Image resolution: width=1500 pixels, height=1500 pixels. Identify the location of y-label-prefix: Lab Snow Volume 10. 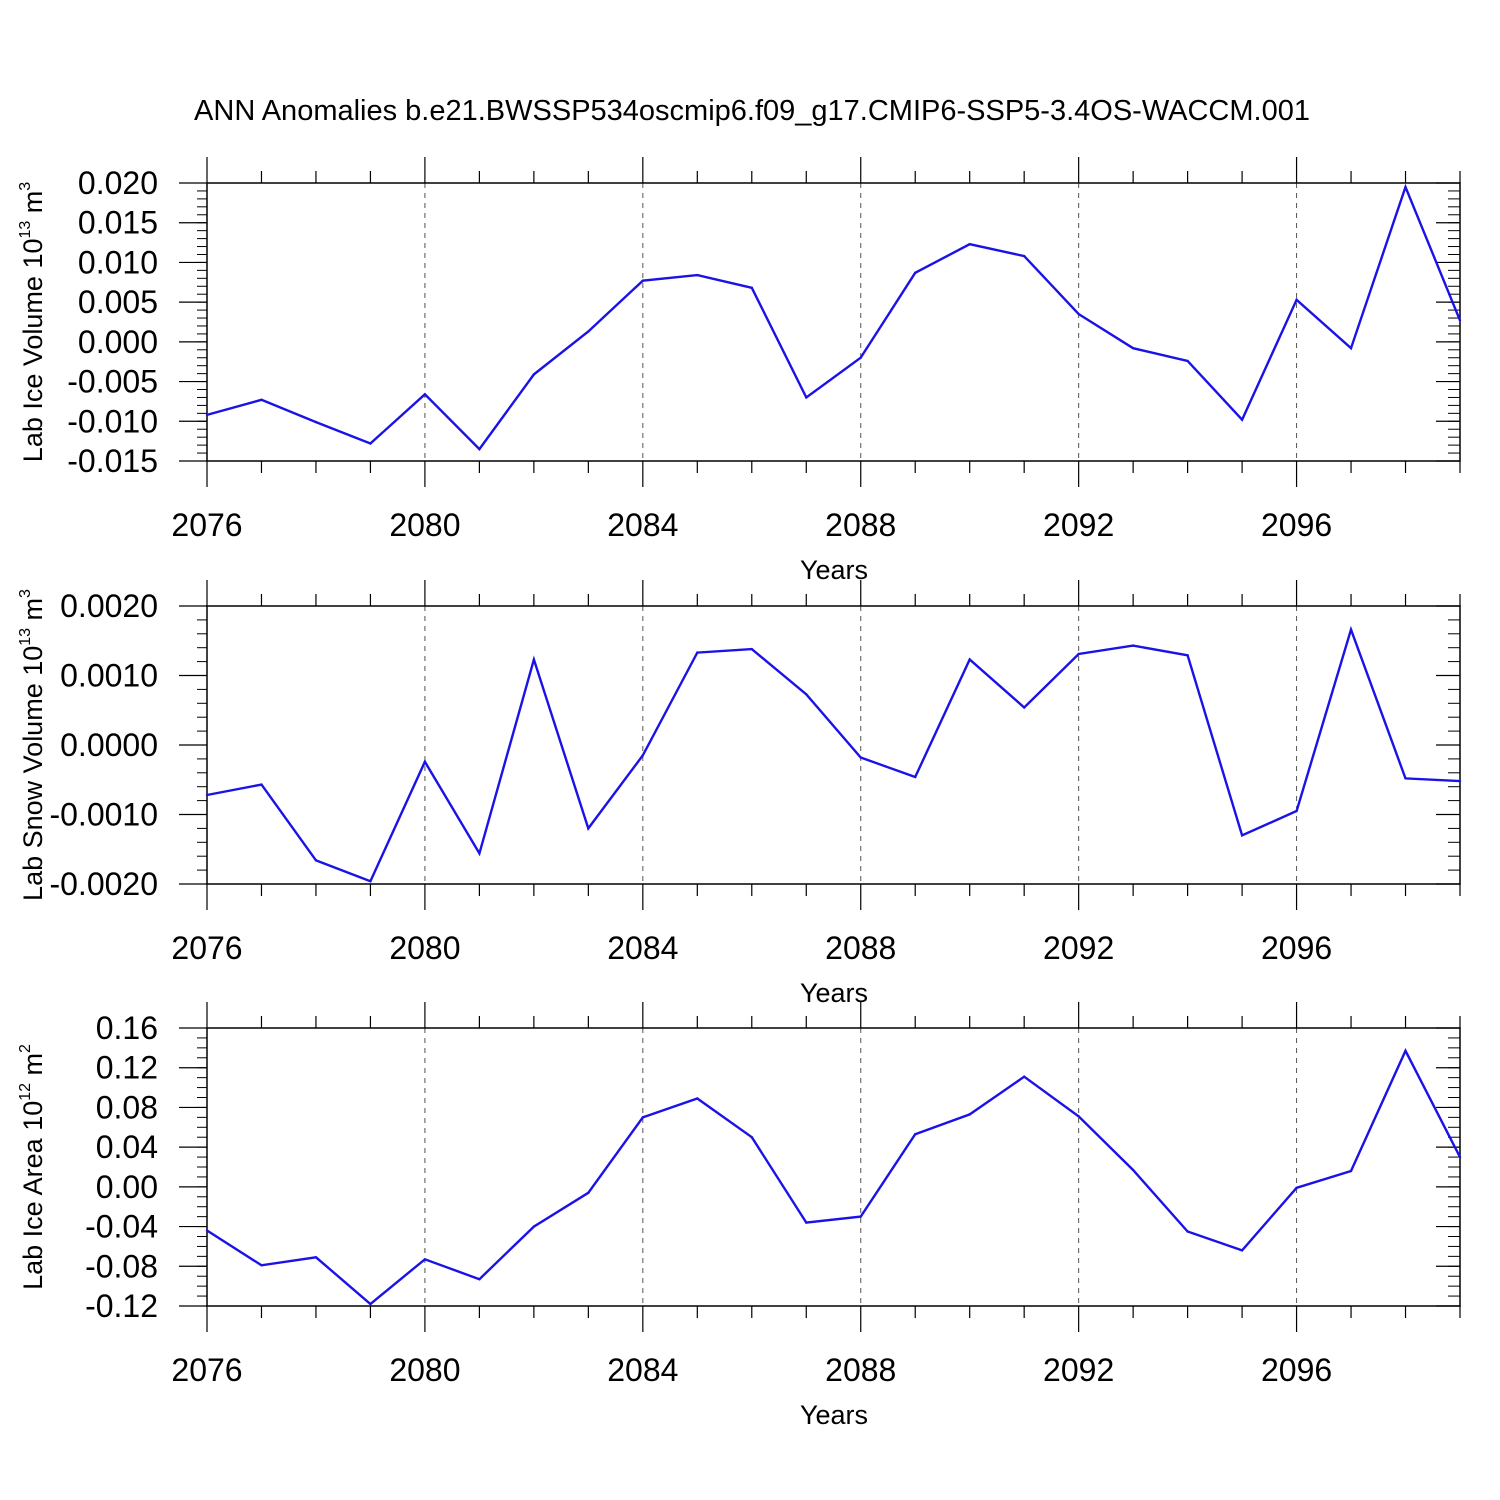
(33, 773).